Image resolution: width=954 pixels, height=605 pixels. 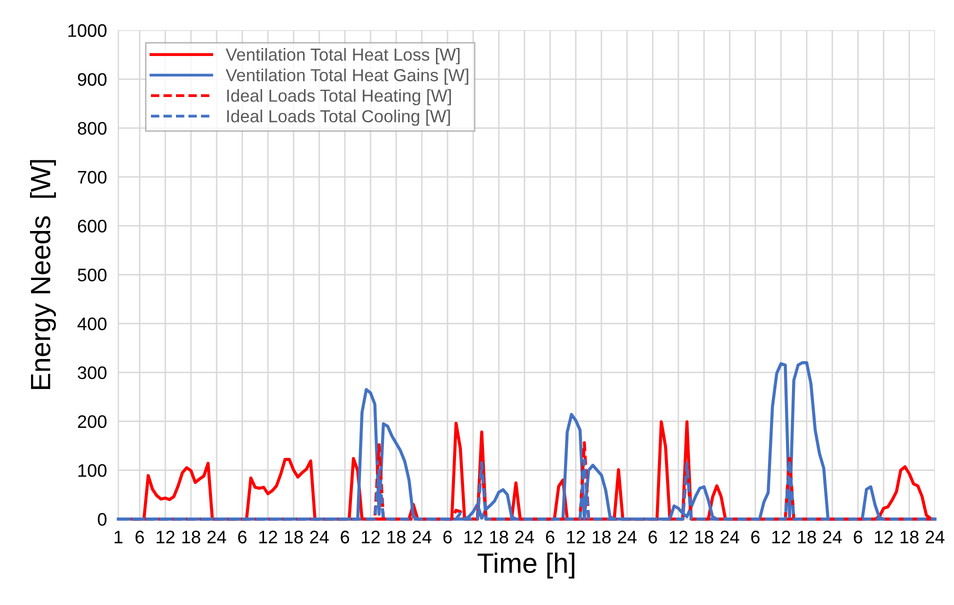 I want to click on y-tick-label: 800, so click(x=92, y=128).